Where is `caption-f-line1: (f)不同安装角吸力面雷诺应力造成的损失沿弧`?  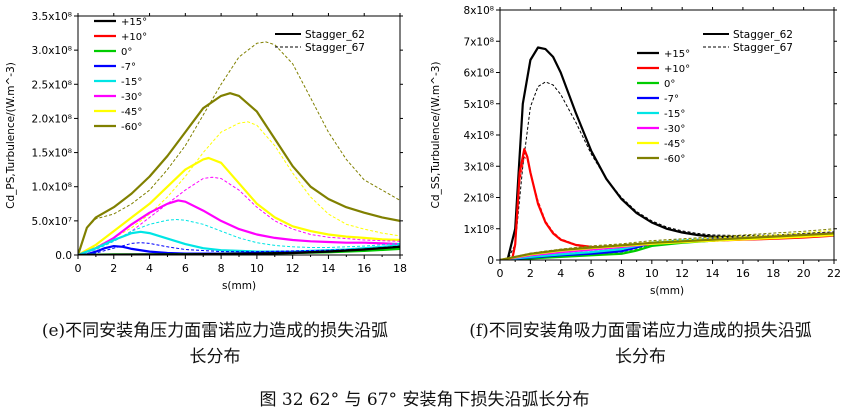
caption-f-line1: (f)不同安装角吸力面雷诺应力造成的损失沿弧 is located at coordinates (640, 331).